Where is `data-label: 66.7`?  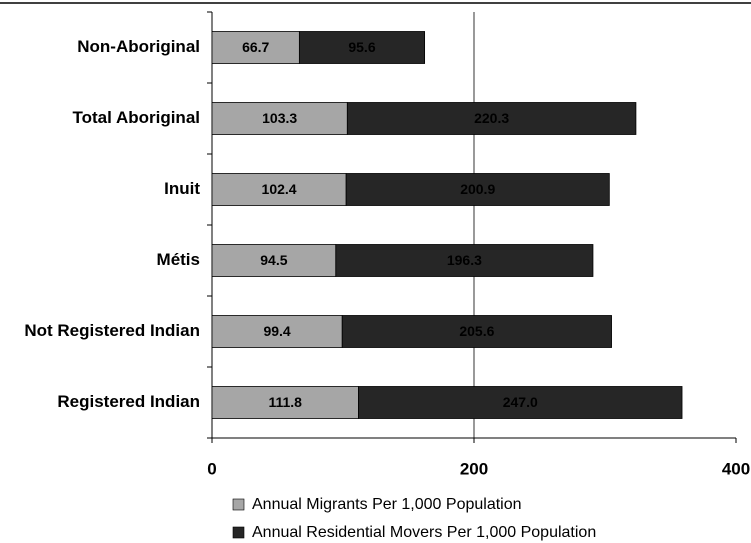 data-label: 66.7 is located at coordinates (255, 47).